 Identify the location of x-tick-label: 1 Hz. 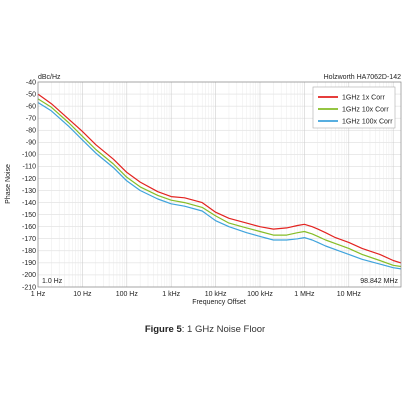
(38, 294).